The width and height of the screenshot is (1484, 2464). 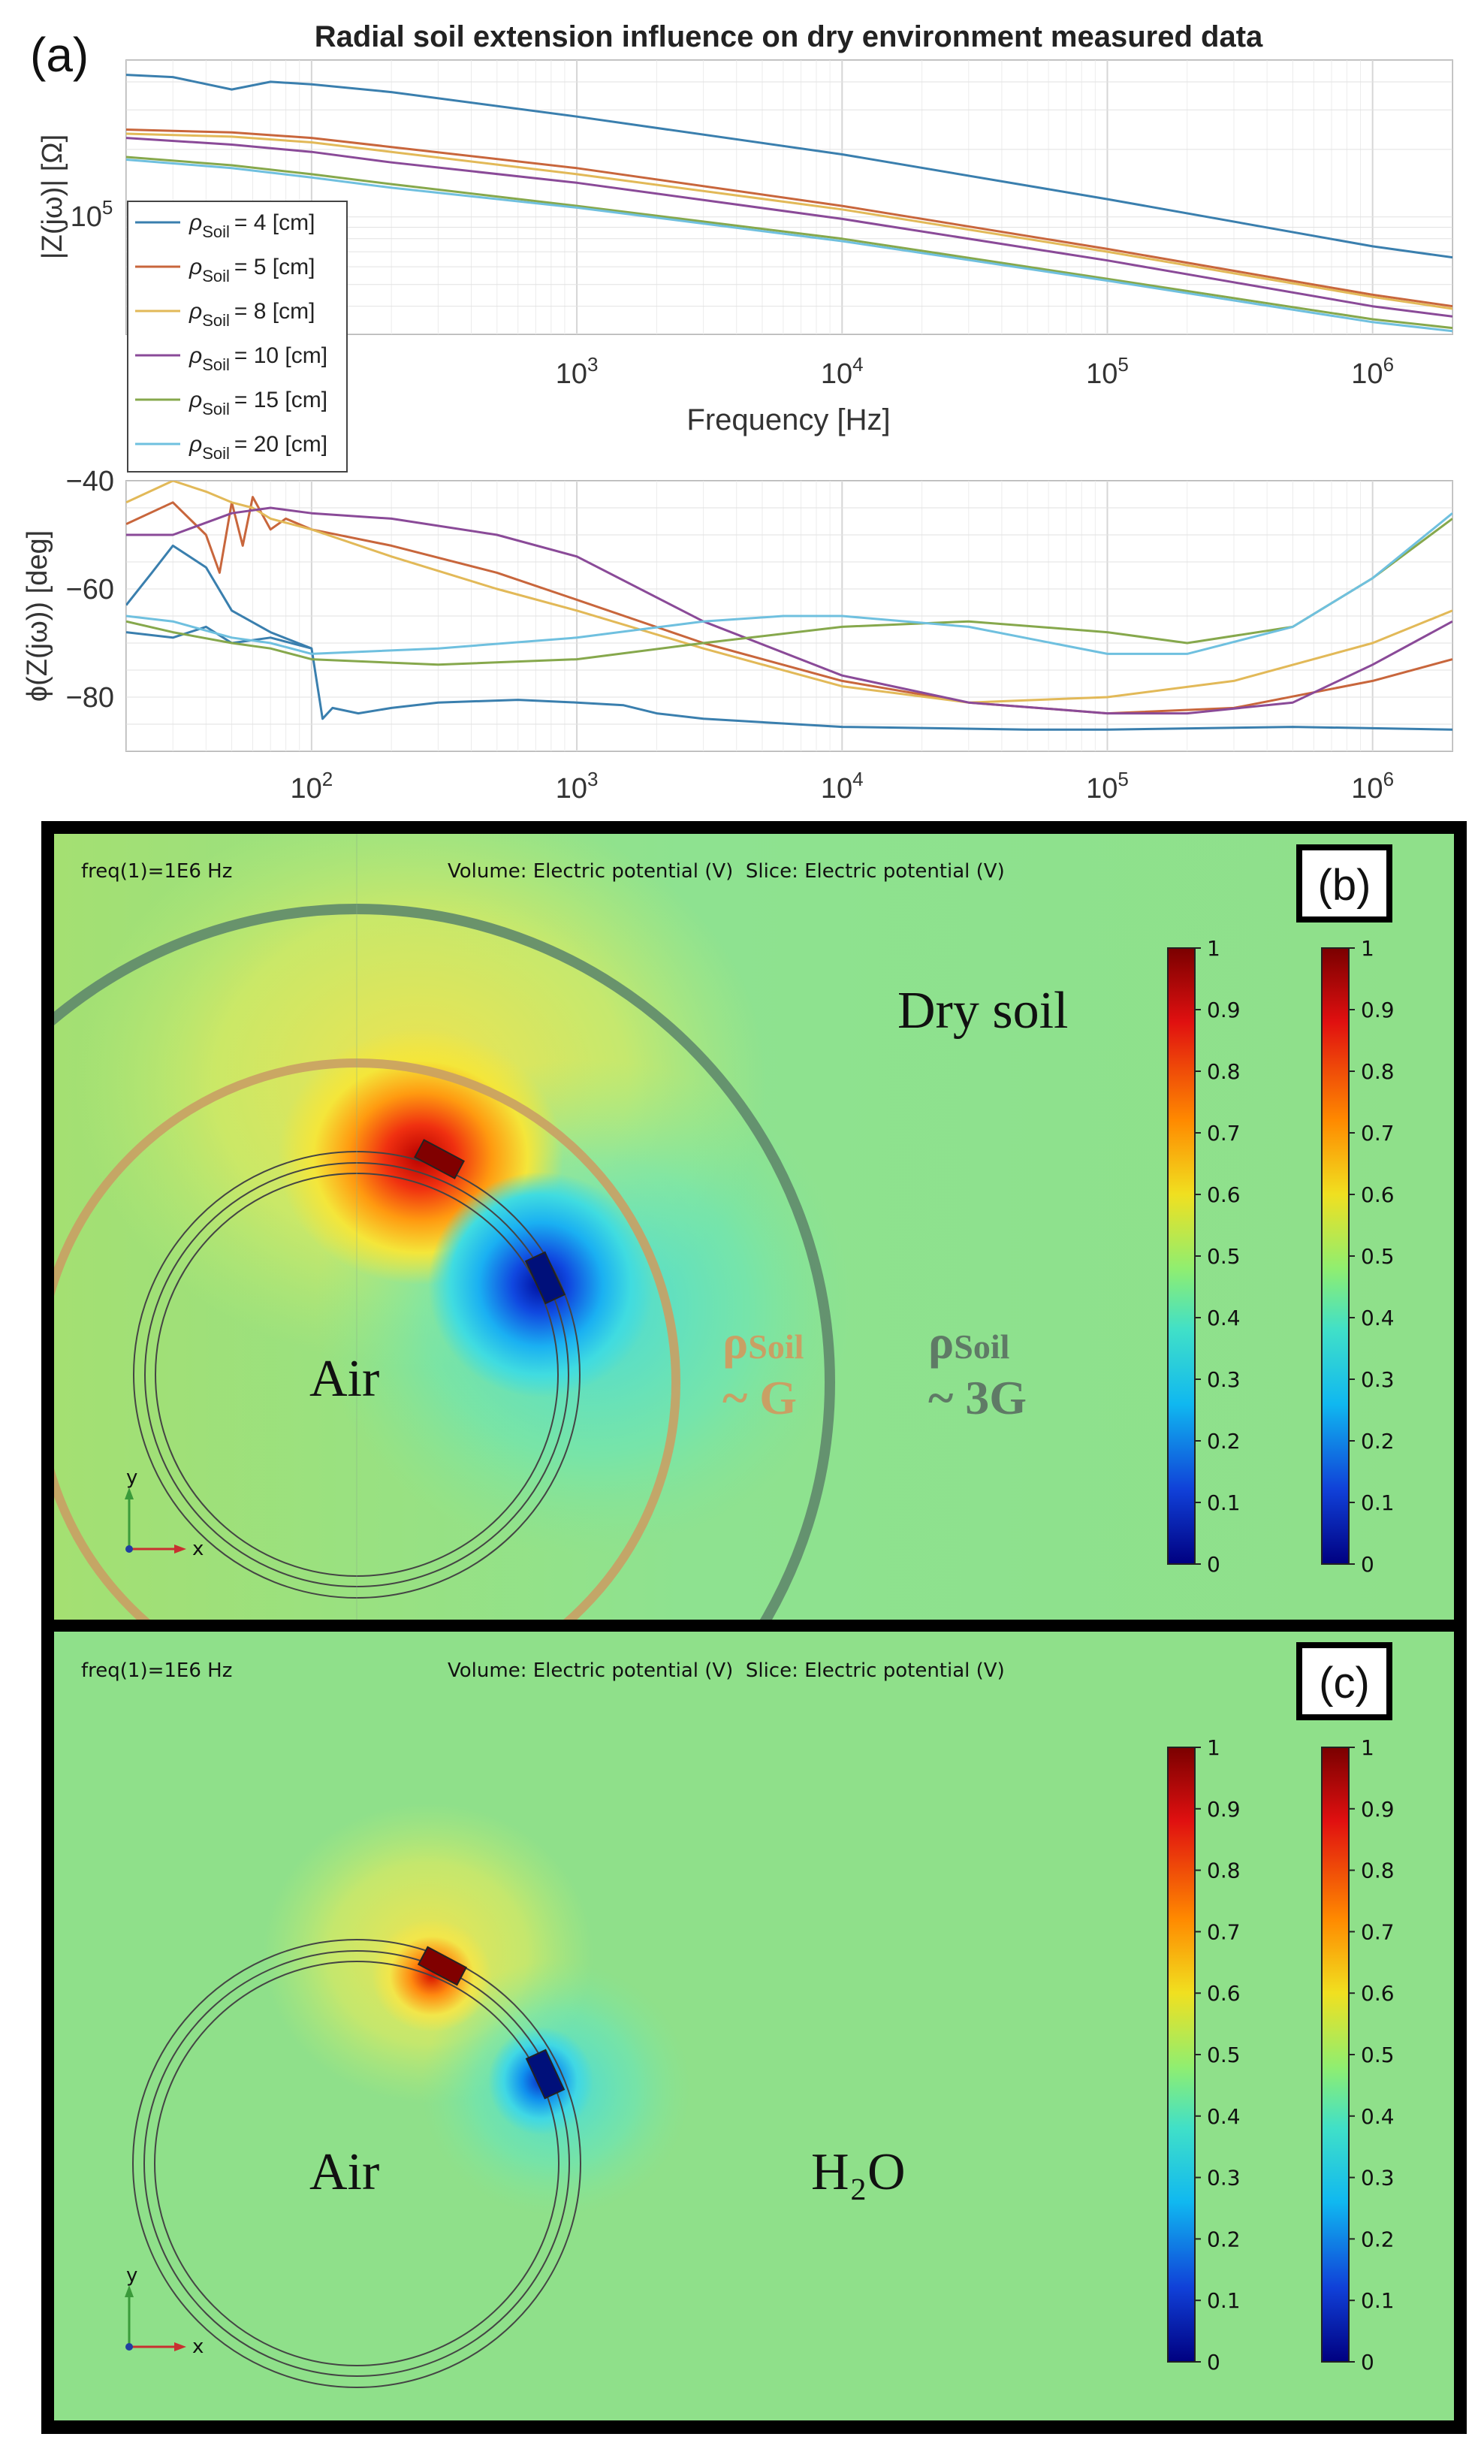 I want to click on phase-series, so click(x=789, y=606).